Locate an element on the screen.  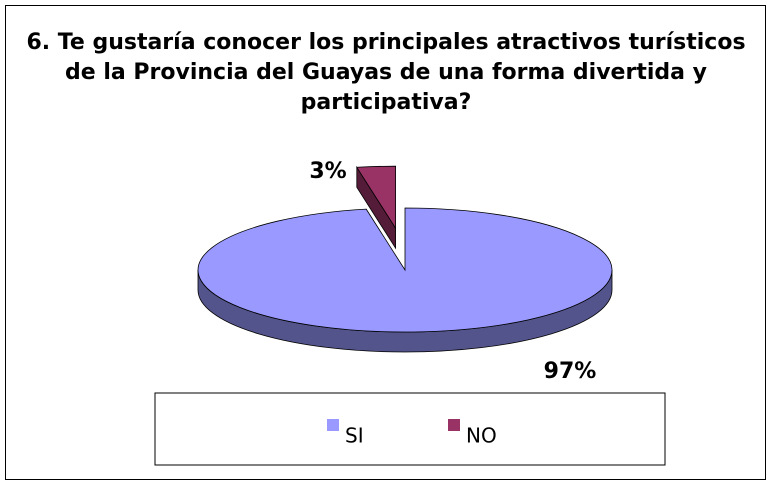
data-label: 3% is located at coordinates (327, 171).